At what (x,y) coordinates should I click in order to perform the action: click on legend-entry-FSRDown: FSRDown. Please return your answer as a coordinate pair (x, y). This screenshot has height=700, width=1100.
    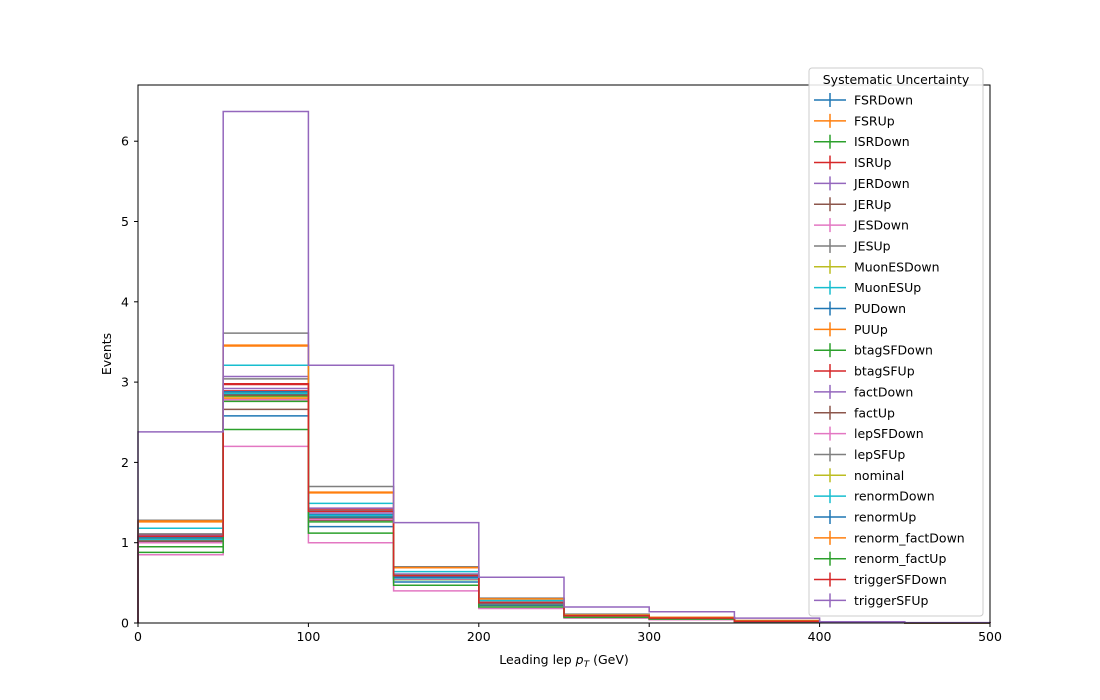
    Looking at the image, I should click on (863, 100).